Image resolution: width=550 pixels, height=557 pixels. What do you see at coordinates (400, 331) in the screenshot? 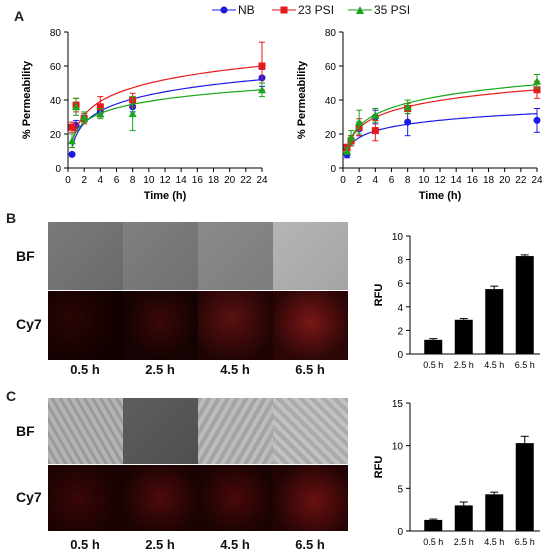
I see `y-tick-label: 2` at bounding box center [400, 331].